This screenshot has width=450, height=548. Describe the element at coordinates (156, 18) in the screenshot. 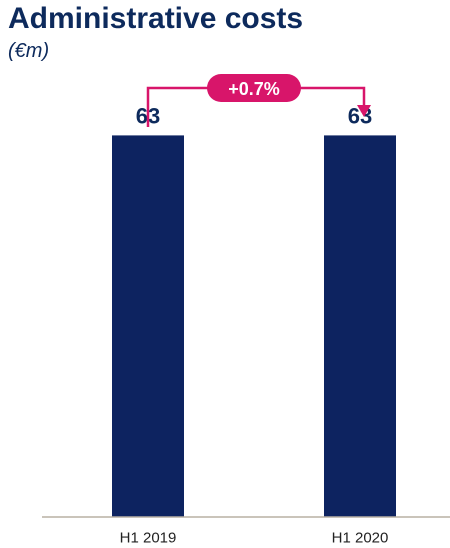

I see `chart-title: Administrative costs` at that location.